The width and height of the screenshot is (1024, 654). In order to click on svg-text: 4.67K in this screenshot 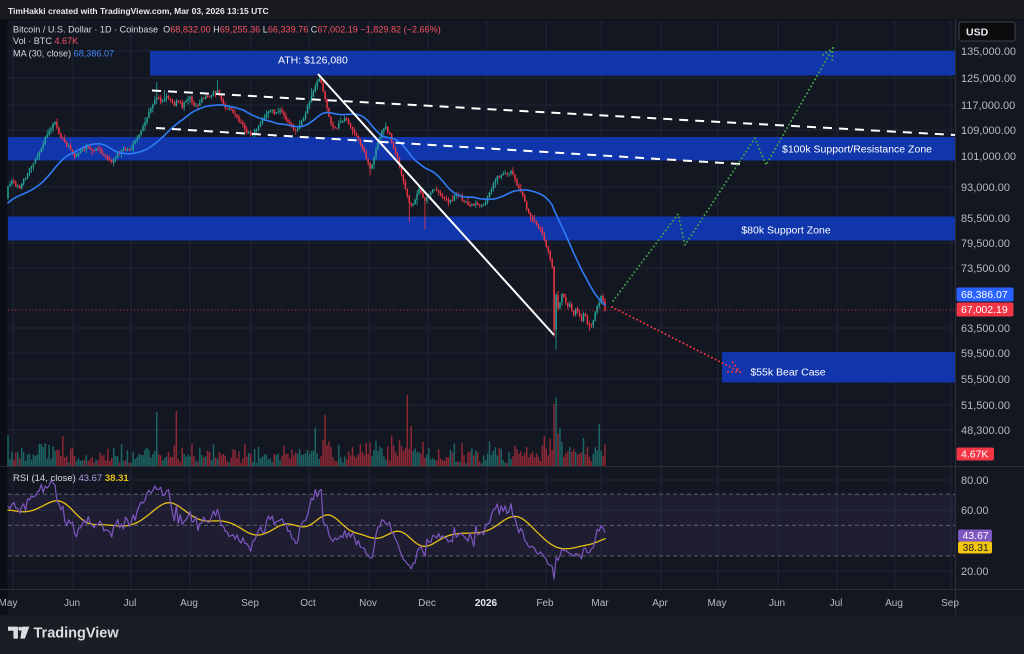, I will do `click(974, 455)`.